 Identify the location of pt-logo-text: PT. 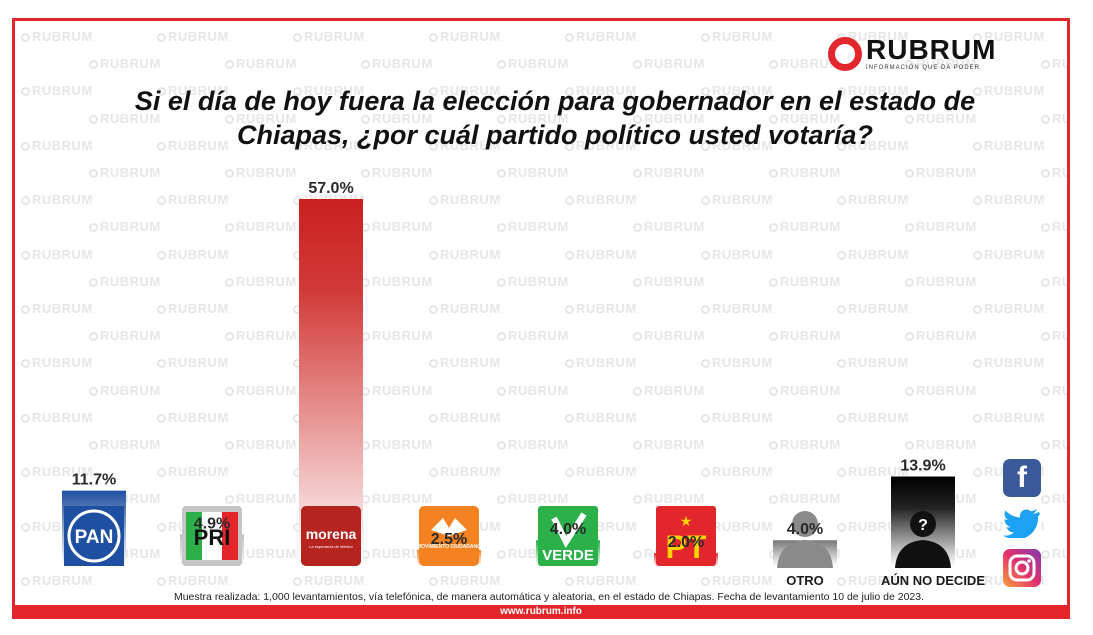
(686, 547).